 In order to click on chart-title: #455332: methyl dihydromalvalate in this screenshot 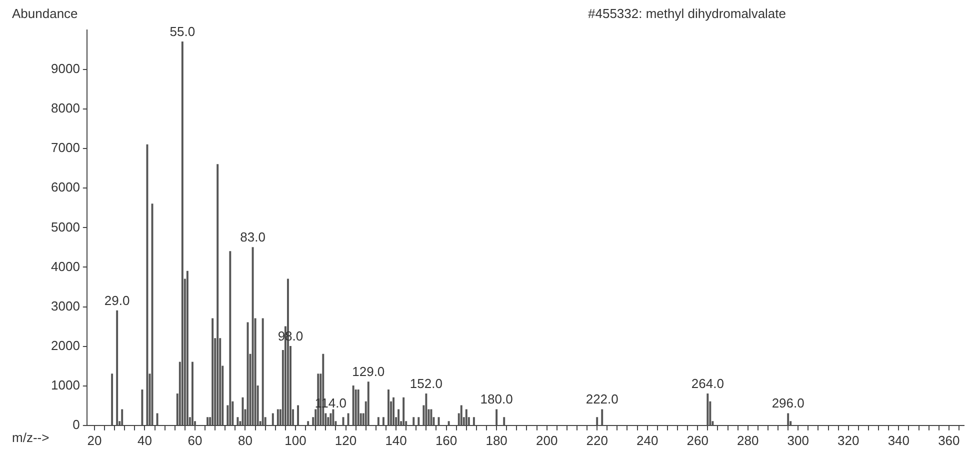, I will do `click(687, 14)`.